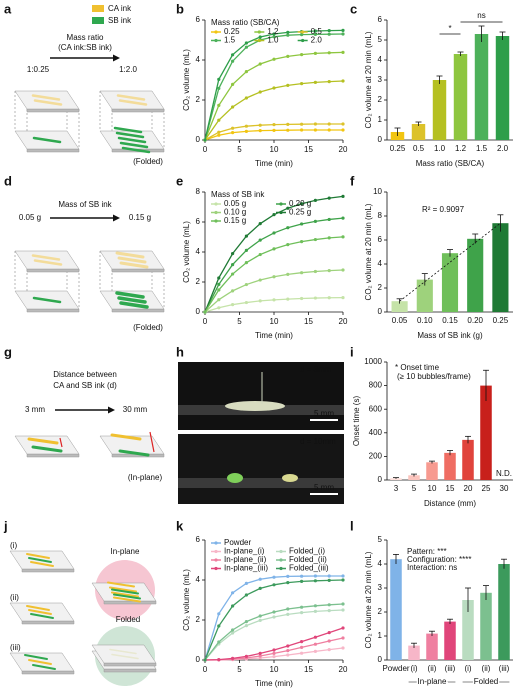 The width and height of the screenshot is (520, 696). Describe the element at coordinates (400, 320) in the screenshot. I see `x-tick-label: 0.05` at that location.